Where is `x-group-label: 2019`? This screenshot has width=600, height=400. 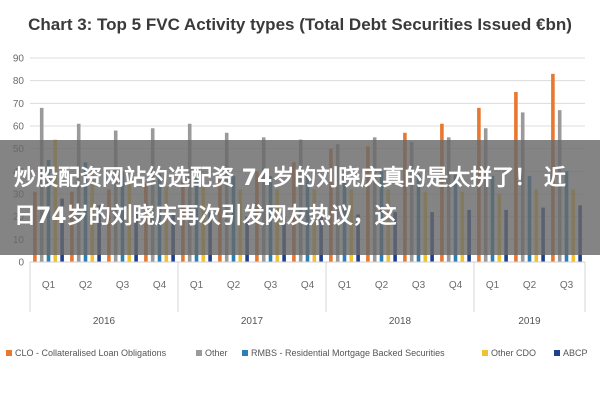
x-group-label: 2019 is located at coordinates (529, 321).